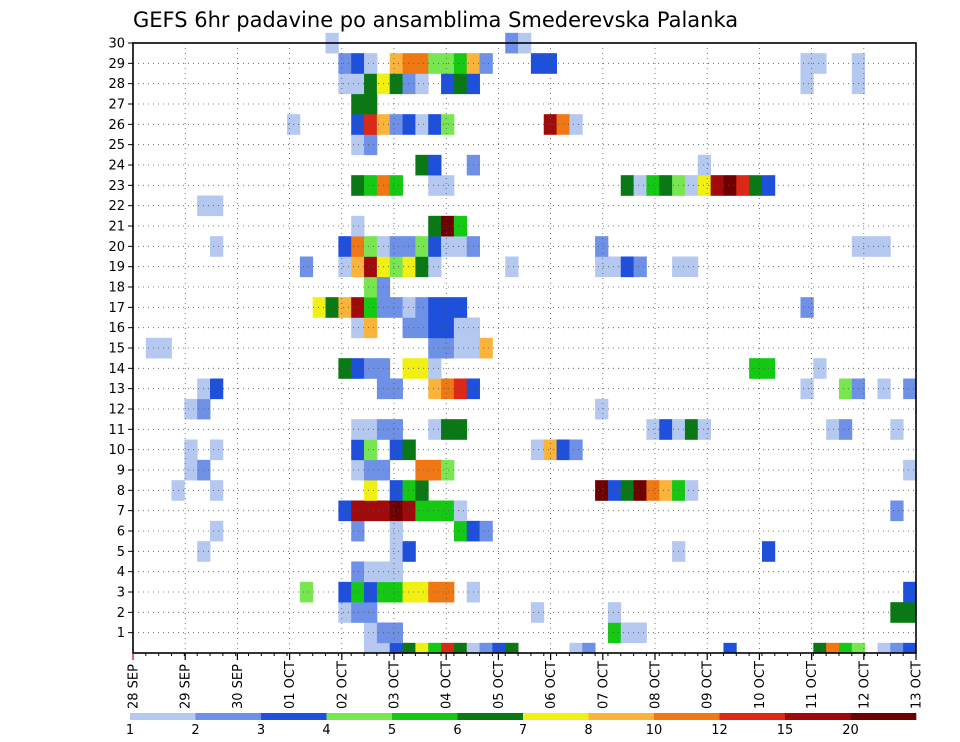  What do you see at coordinates (116, 206) in the screenshot?
I see `y-tick-label: 22` at bounding box center [116, 206].